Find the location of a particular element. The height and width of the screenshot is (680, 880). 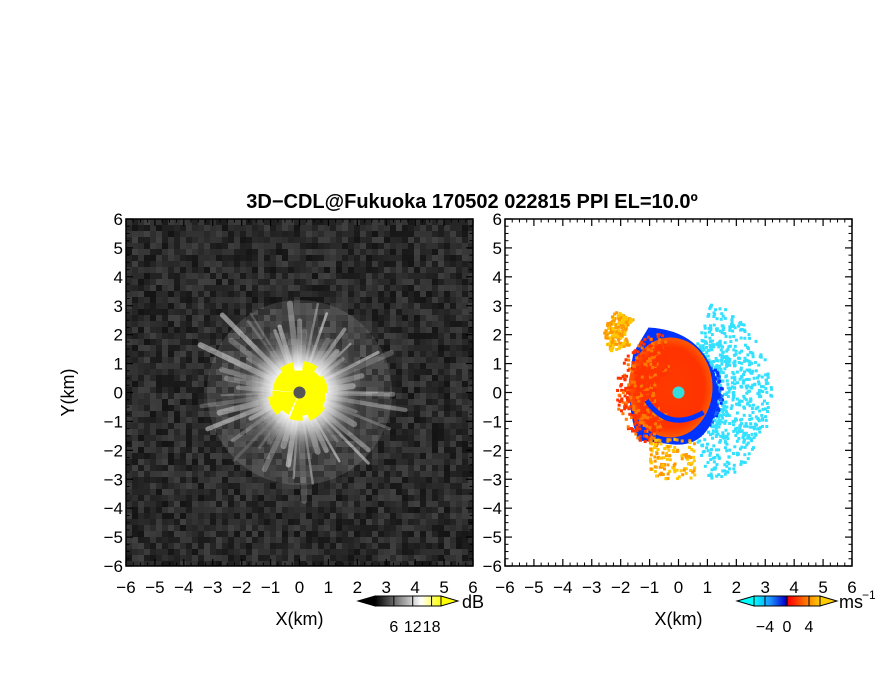

x-tick-label: 6 is located at coordinates (472, 587).